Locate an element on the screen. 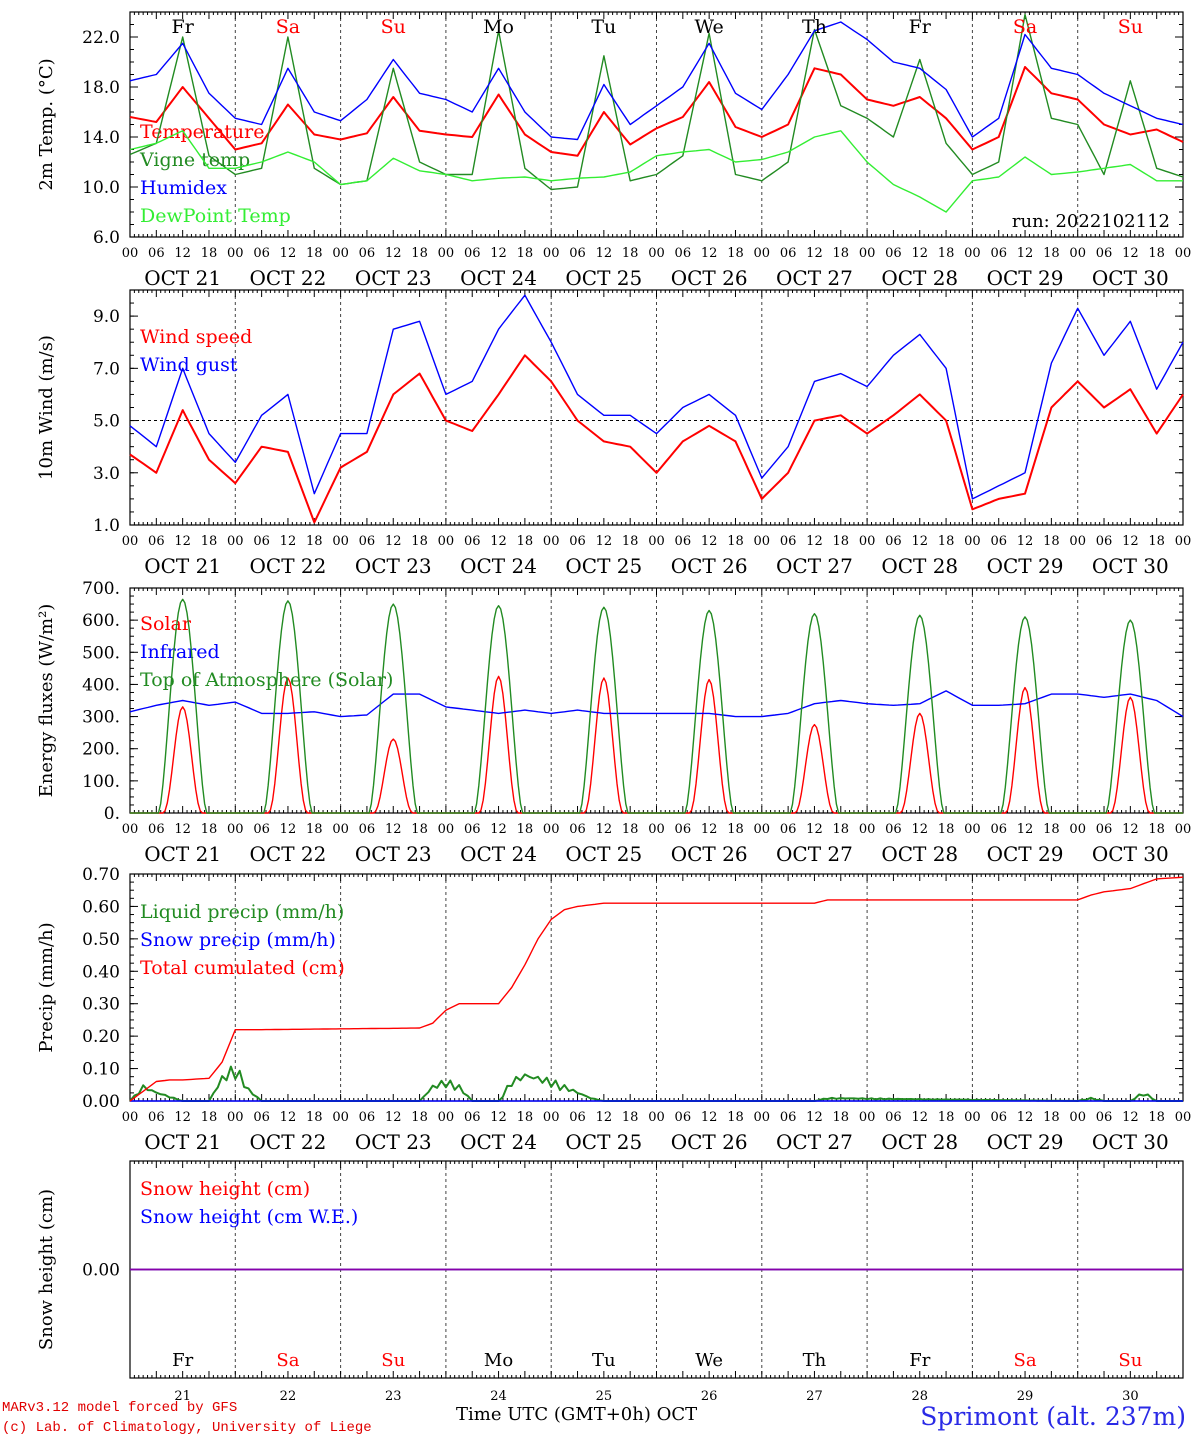 This screenshot has height=1440, width=1194. day-number: 21 is located at coordinates (182, 1396).